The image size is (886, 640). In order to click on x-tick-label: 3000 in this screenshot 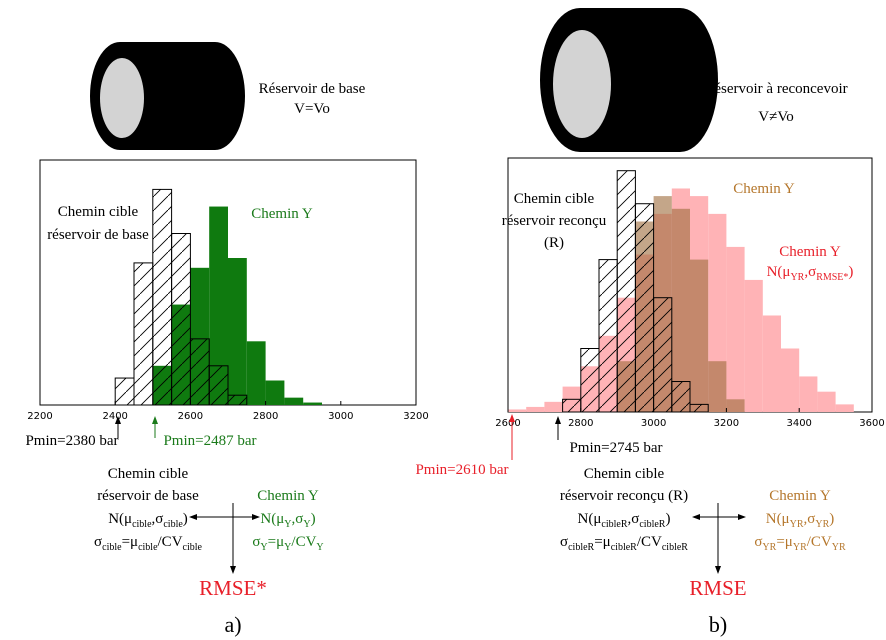, I will do `click(340, 416)`.